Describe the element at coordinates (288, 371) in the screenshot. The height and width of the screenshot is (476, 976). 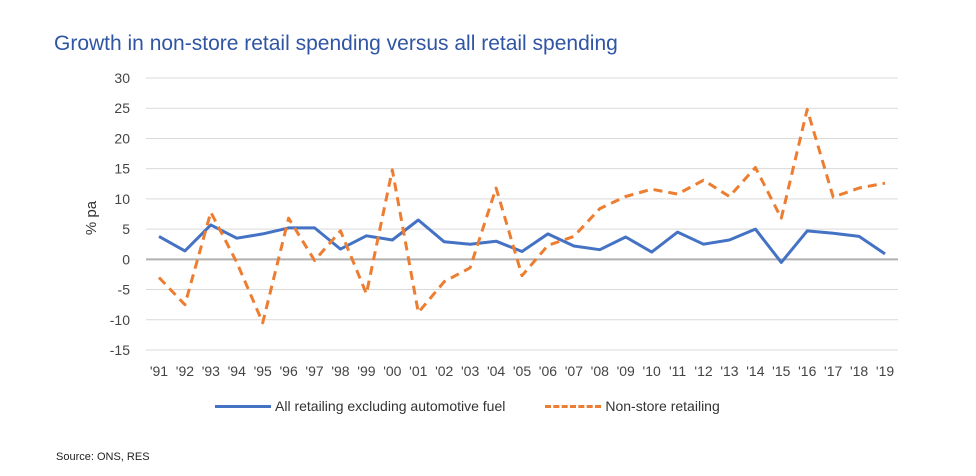
I see `x-tick-label: '96` at that location.